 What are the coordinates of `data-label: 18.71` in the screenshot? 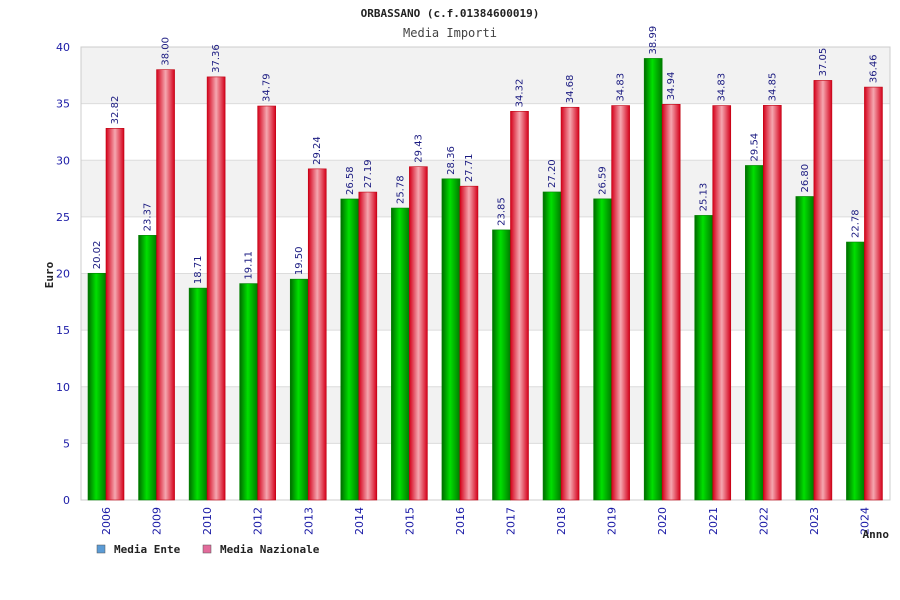 It's located at (198, 269).